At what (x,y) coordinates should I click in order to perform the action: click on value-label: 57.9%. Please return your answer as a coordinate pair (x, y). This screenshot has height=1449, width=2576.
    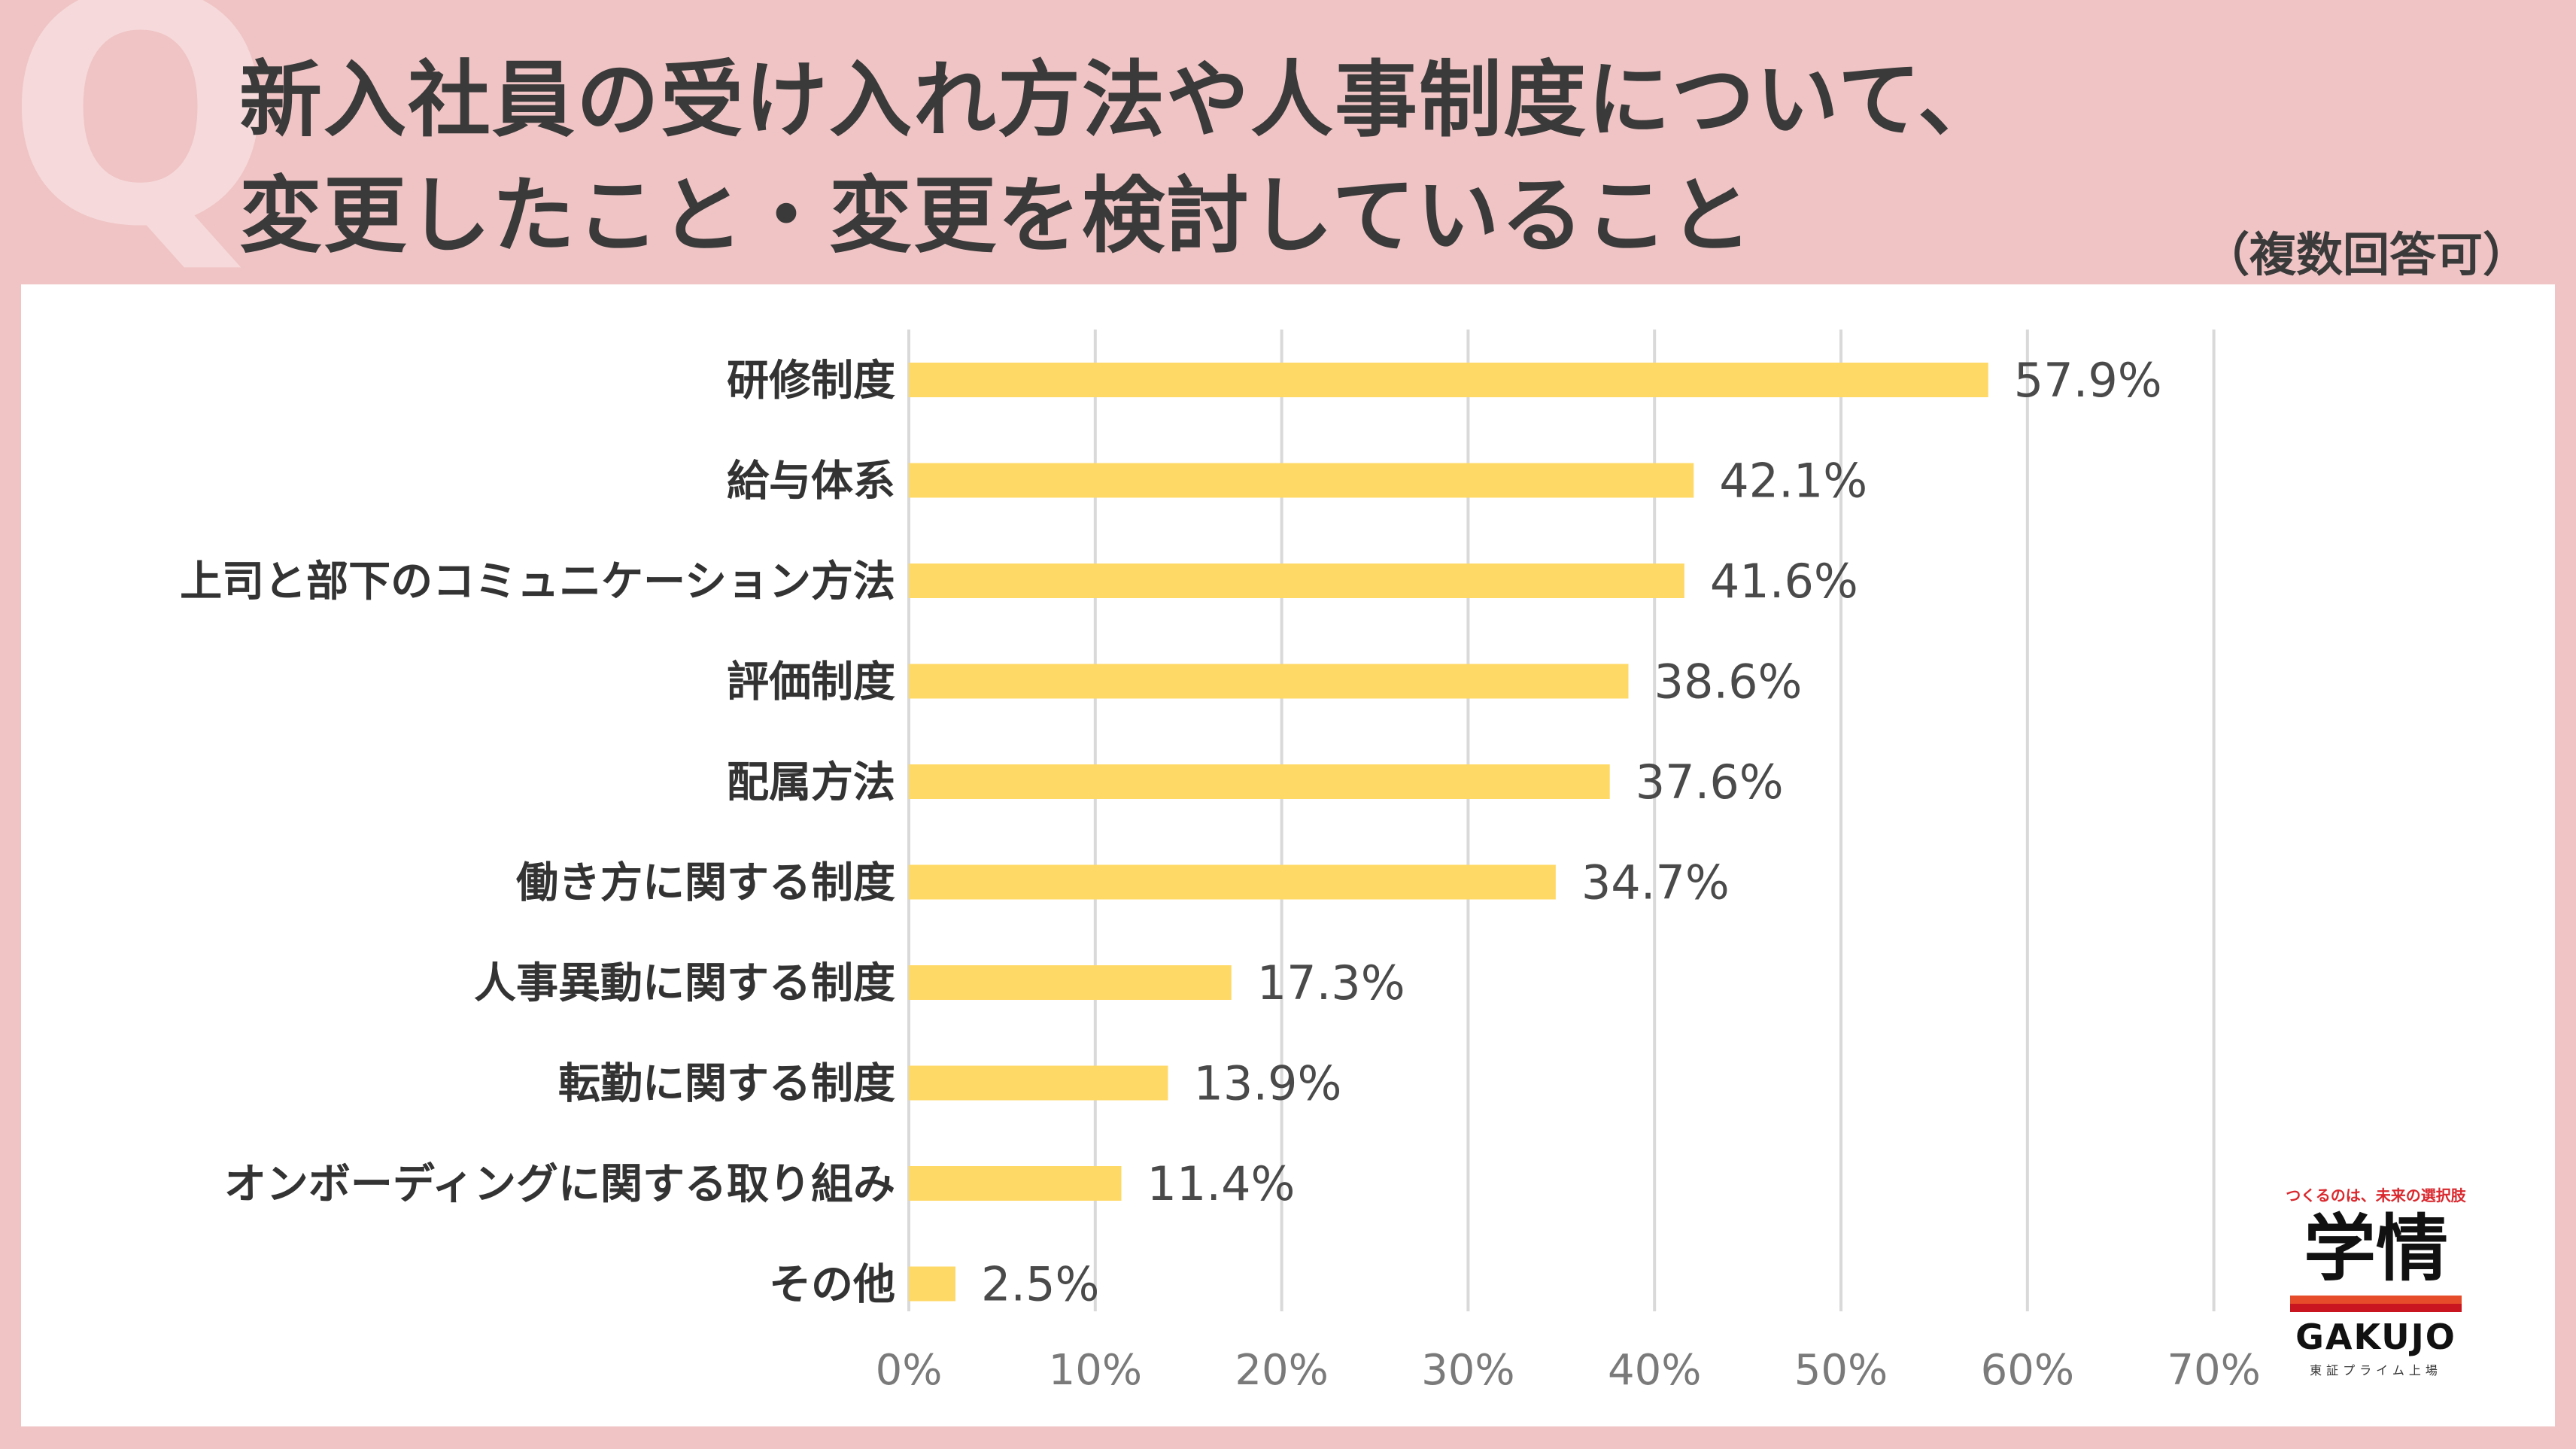
    Looking at the image, I should click on (2088, 380).